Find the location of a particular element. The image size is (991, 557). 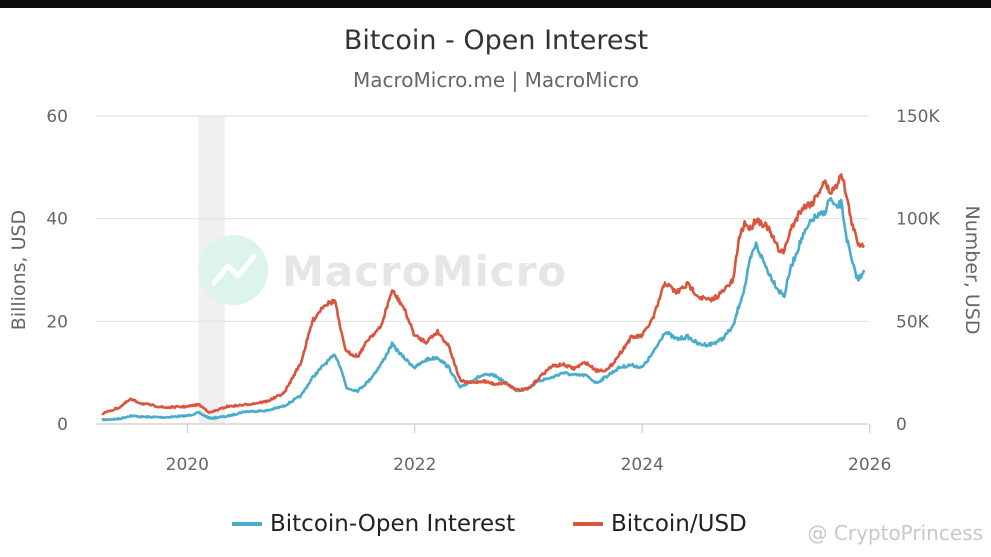

right-tick-label: 50K is located at coordinates (913, 322).